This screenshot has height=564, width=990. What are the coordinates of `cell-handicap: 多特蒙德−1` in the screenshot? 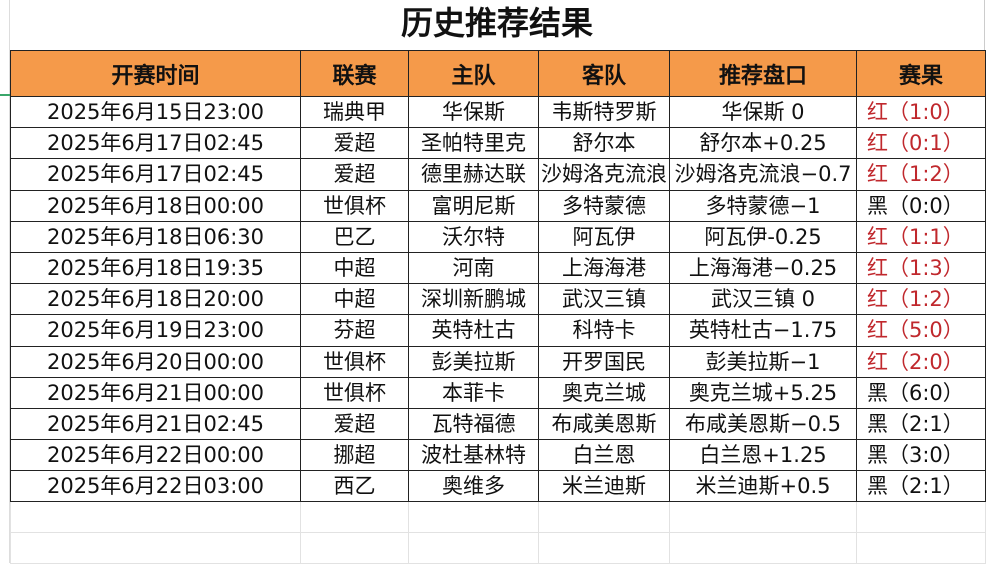 It's located at (763, 205).